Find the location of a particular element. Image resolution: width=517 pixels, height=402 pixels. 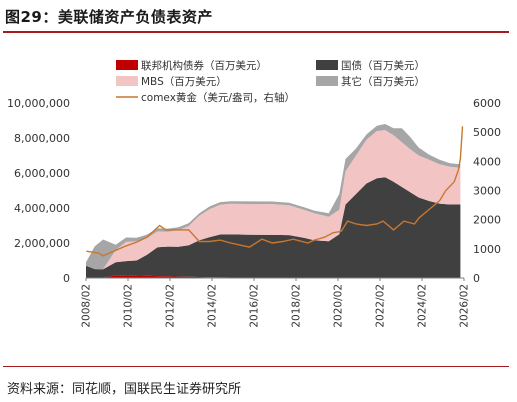

legend-label: 其它（百万美元） is located at coordinates (383, 81).